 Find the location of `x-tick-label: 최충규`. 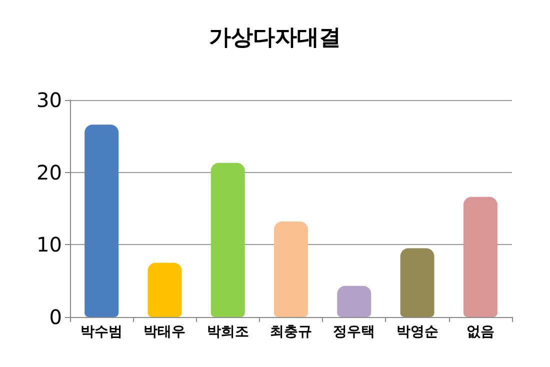

x-tick-label: 최충규 is located at coordinates (291, 332).